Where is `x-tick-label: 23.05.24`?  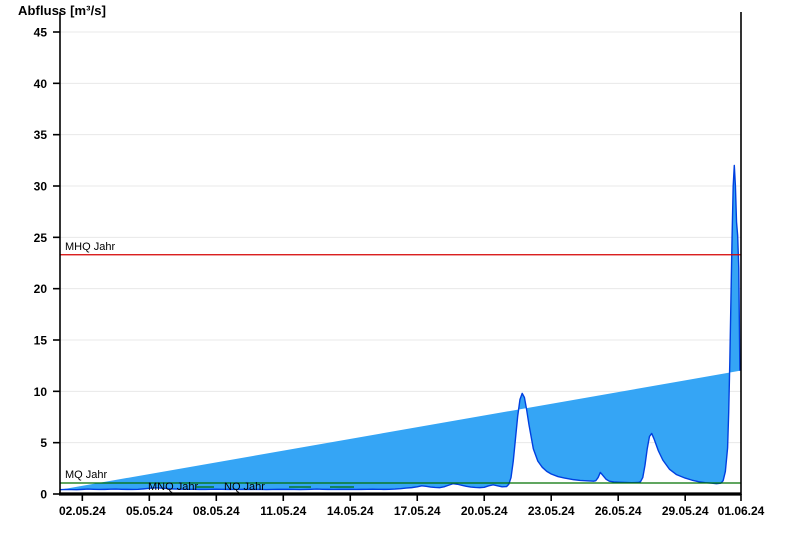
x-tick-label: 23.05.24 is located at coordinates (551, 511).